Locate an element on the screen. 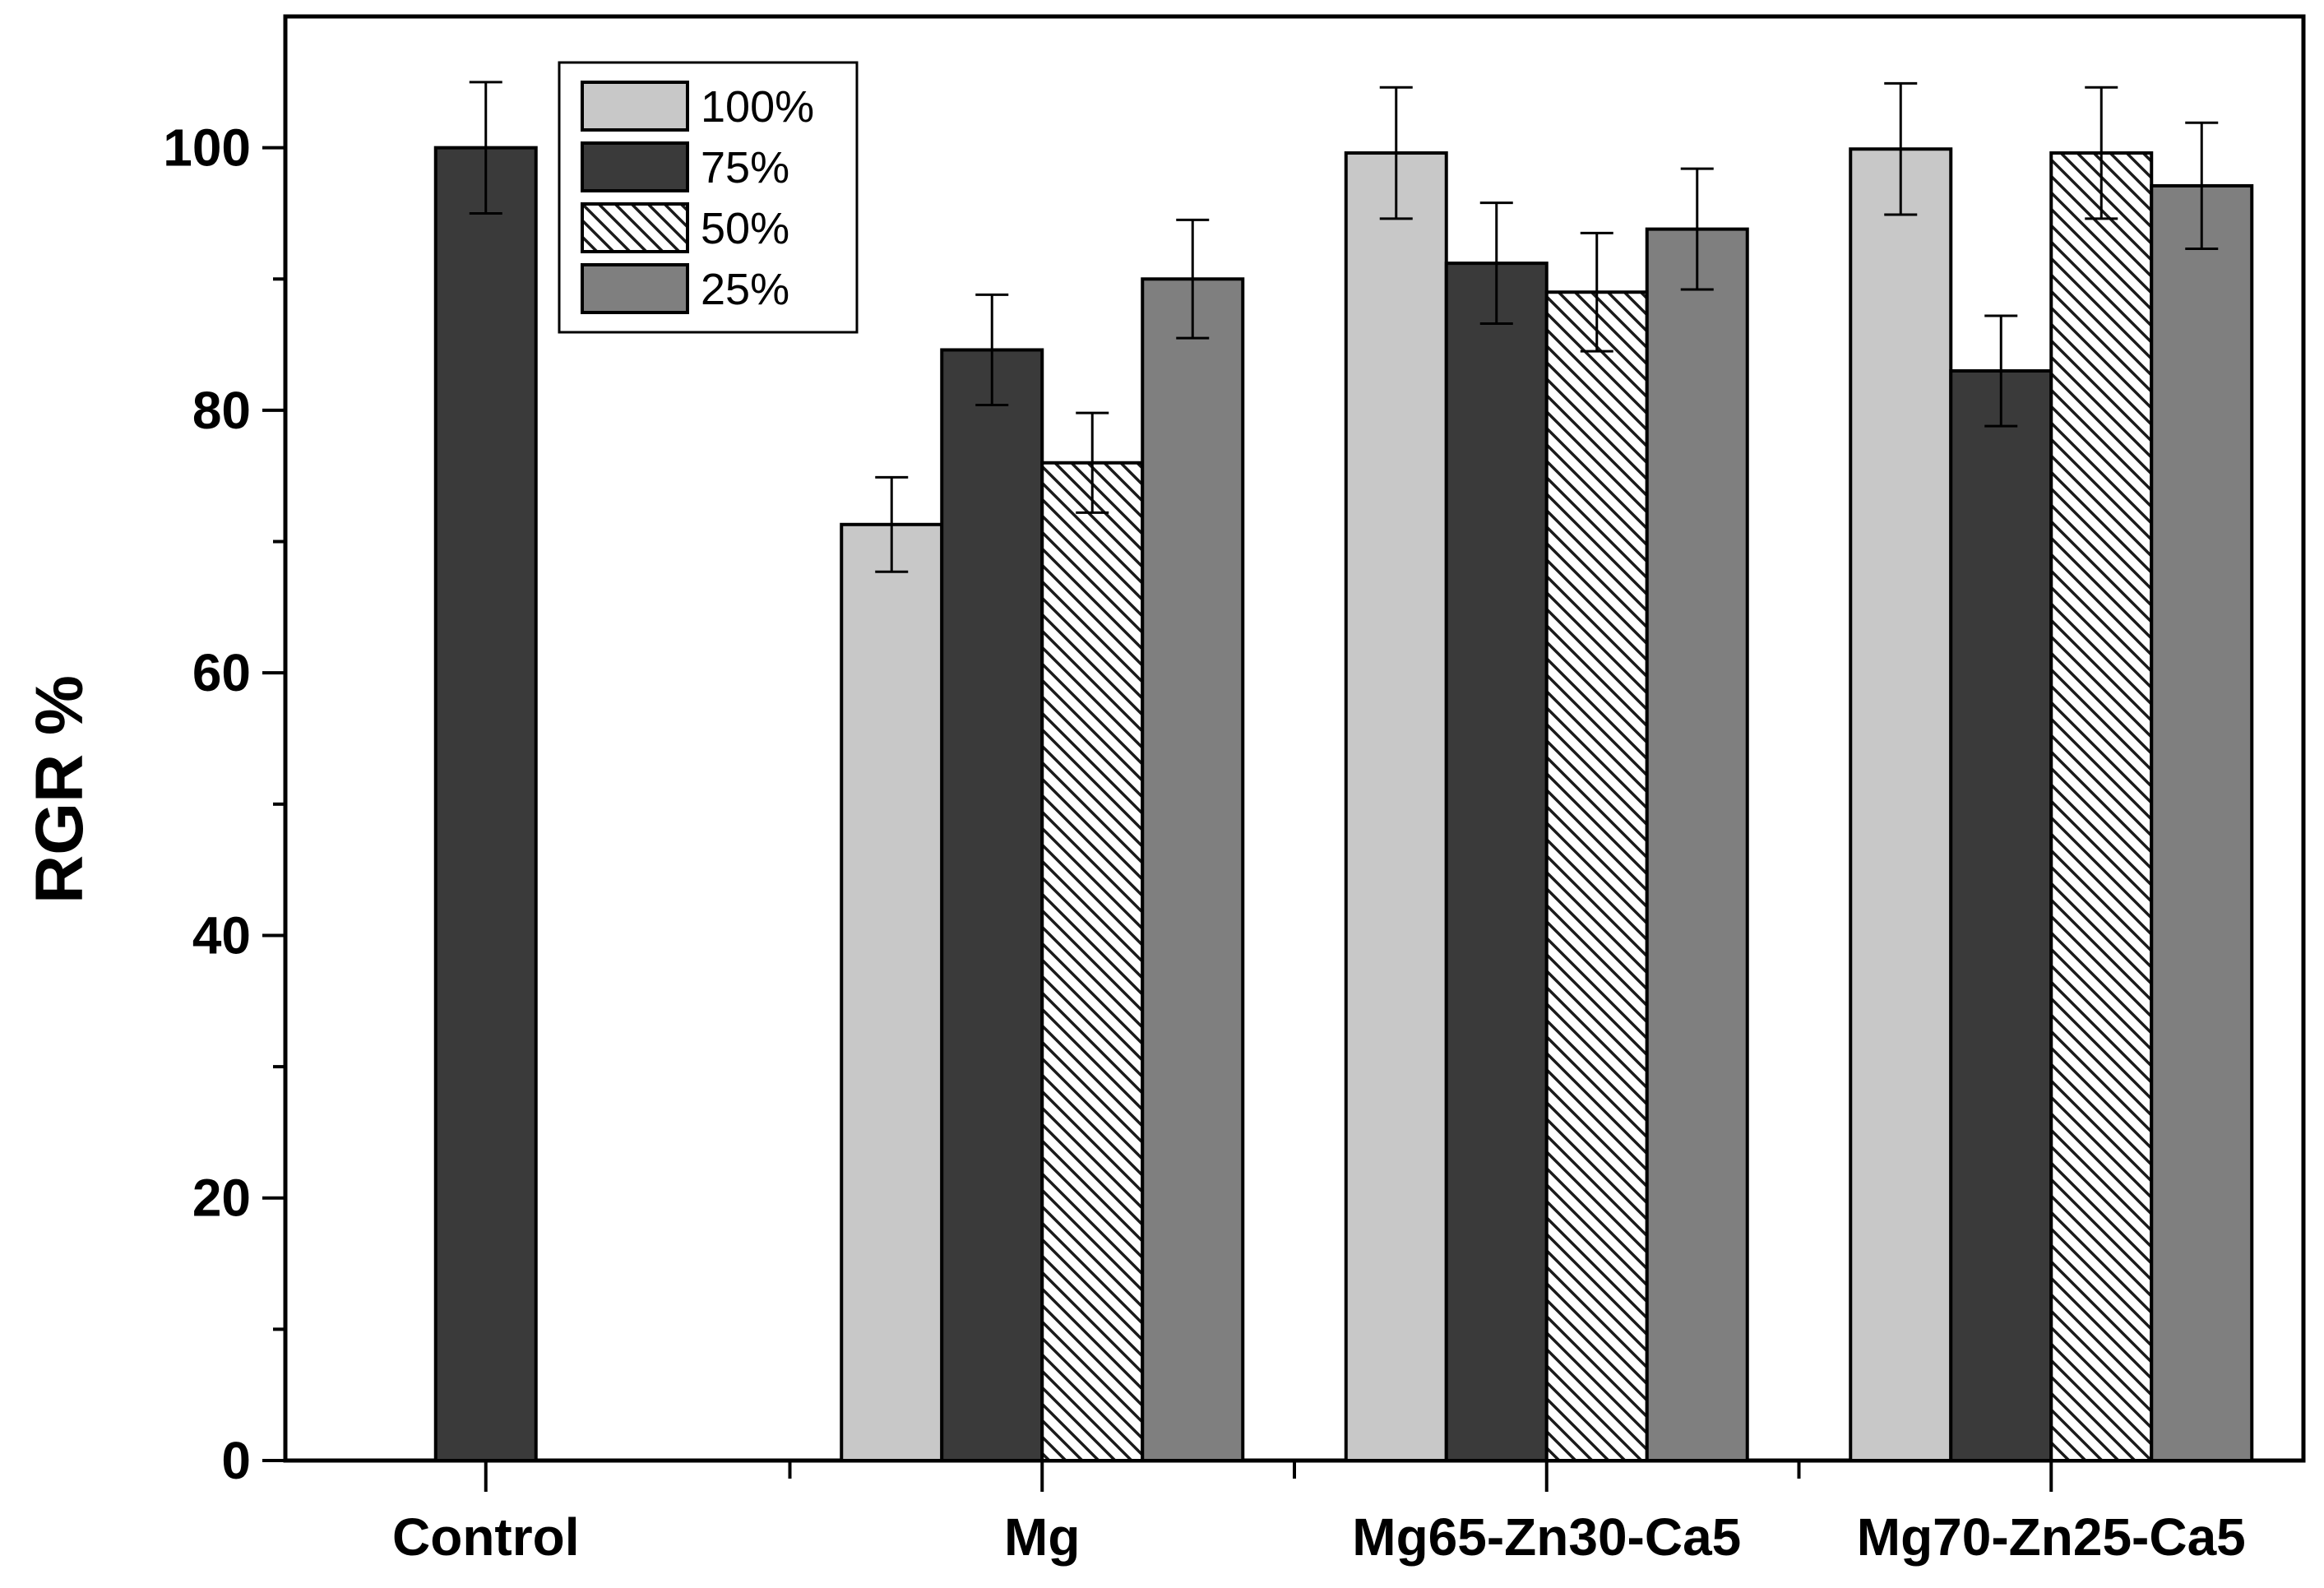 This screenshot has height=1588, width=2324. x-category-label: Mg70-Zn25-Ca5 is located at coordinates (2051, 1537).